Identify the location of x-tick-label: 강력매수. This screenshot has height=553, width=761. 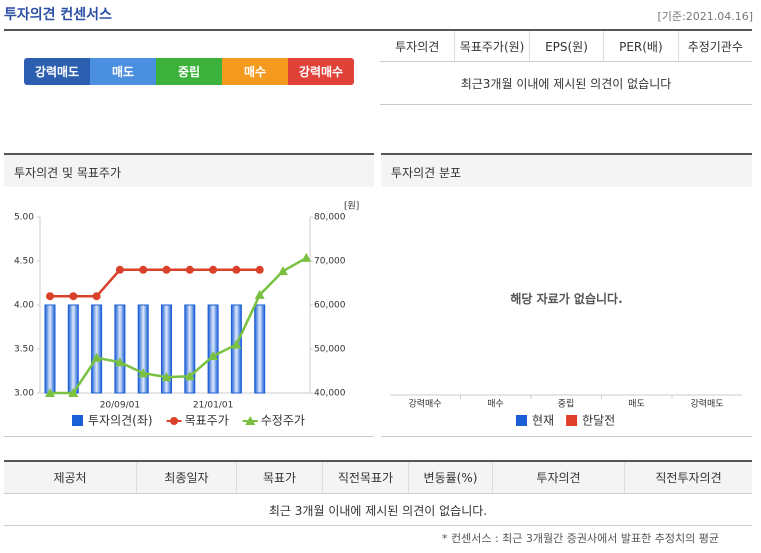
(424, 404).